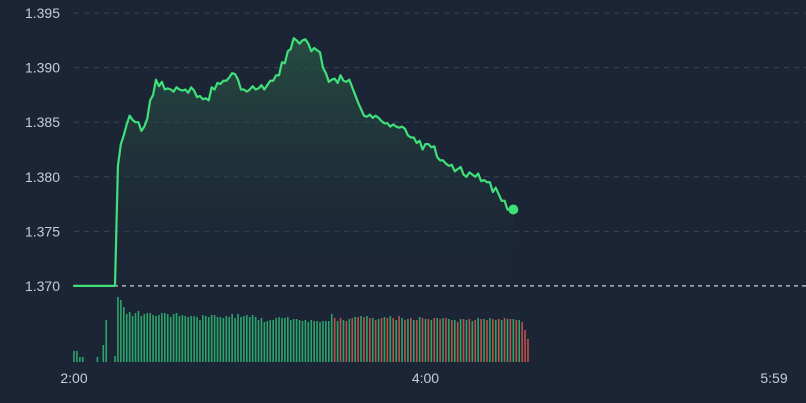  I want to click on y-tick-label: 1.375, so click(42, 231).